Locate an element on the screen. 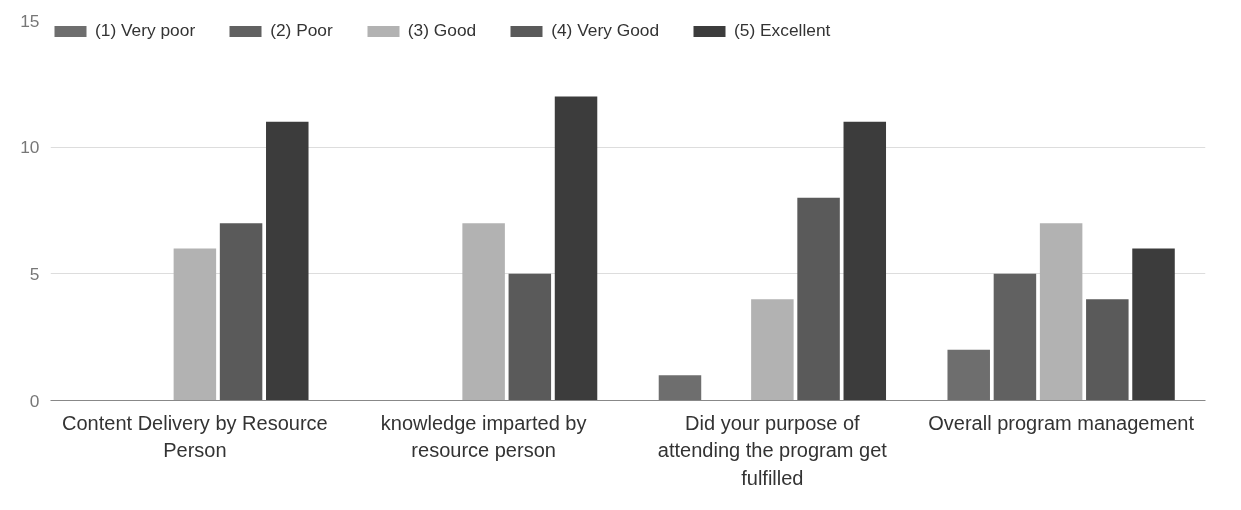 The image size is (1241, 510). legend-label: (3) Good is located at coordinates (442, 30).